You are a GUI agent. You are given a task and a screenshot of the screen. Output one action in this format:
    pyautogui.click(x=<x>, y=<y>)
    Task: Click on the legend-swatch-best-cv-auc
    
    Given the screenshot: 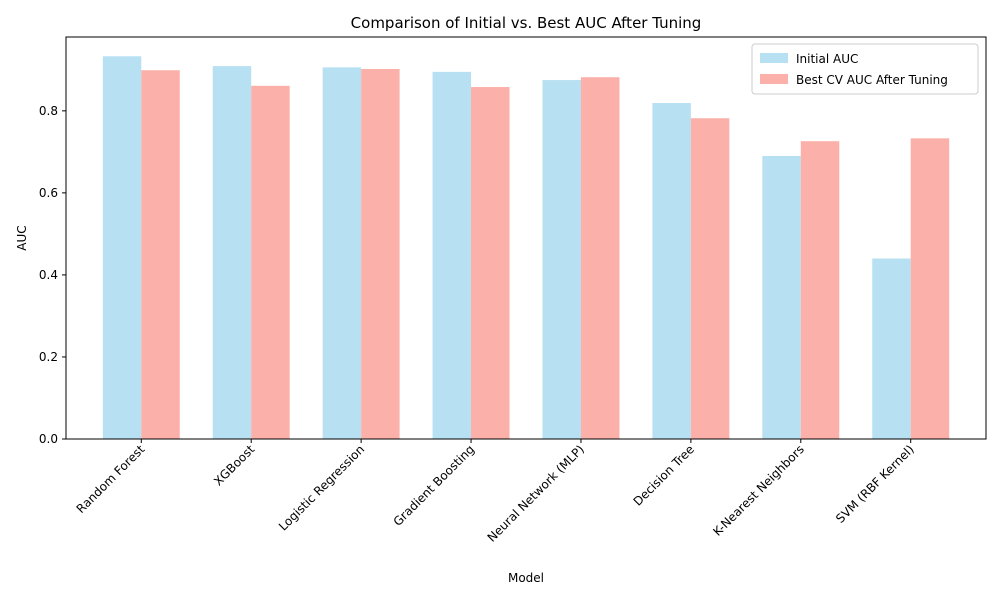 What is the action you would take?
    pyautogui.click(x=774, y=79)
    